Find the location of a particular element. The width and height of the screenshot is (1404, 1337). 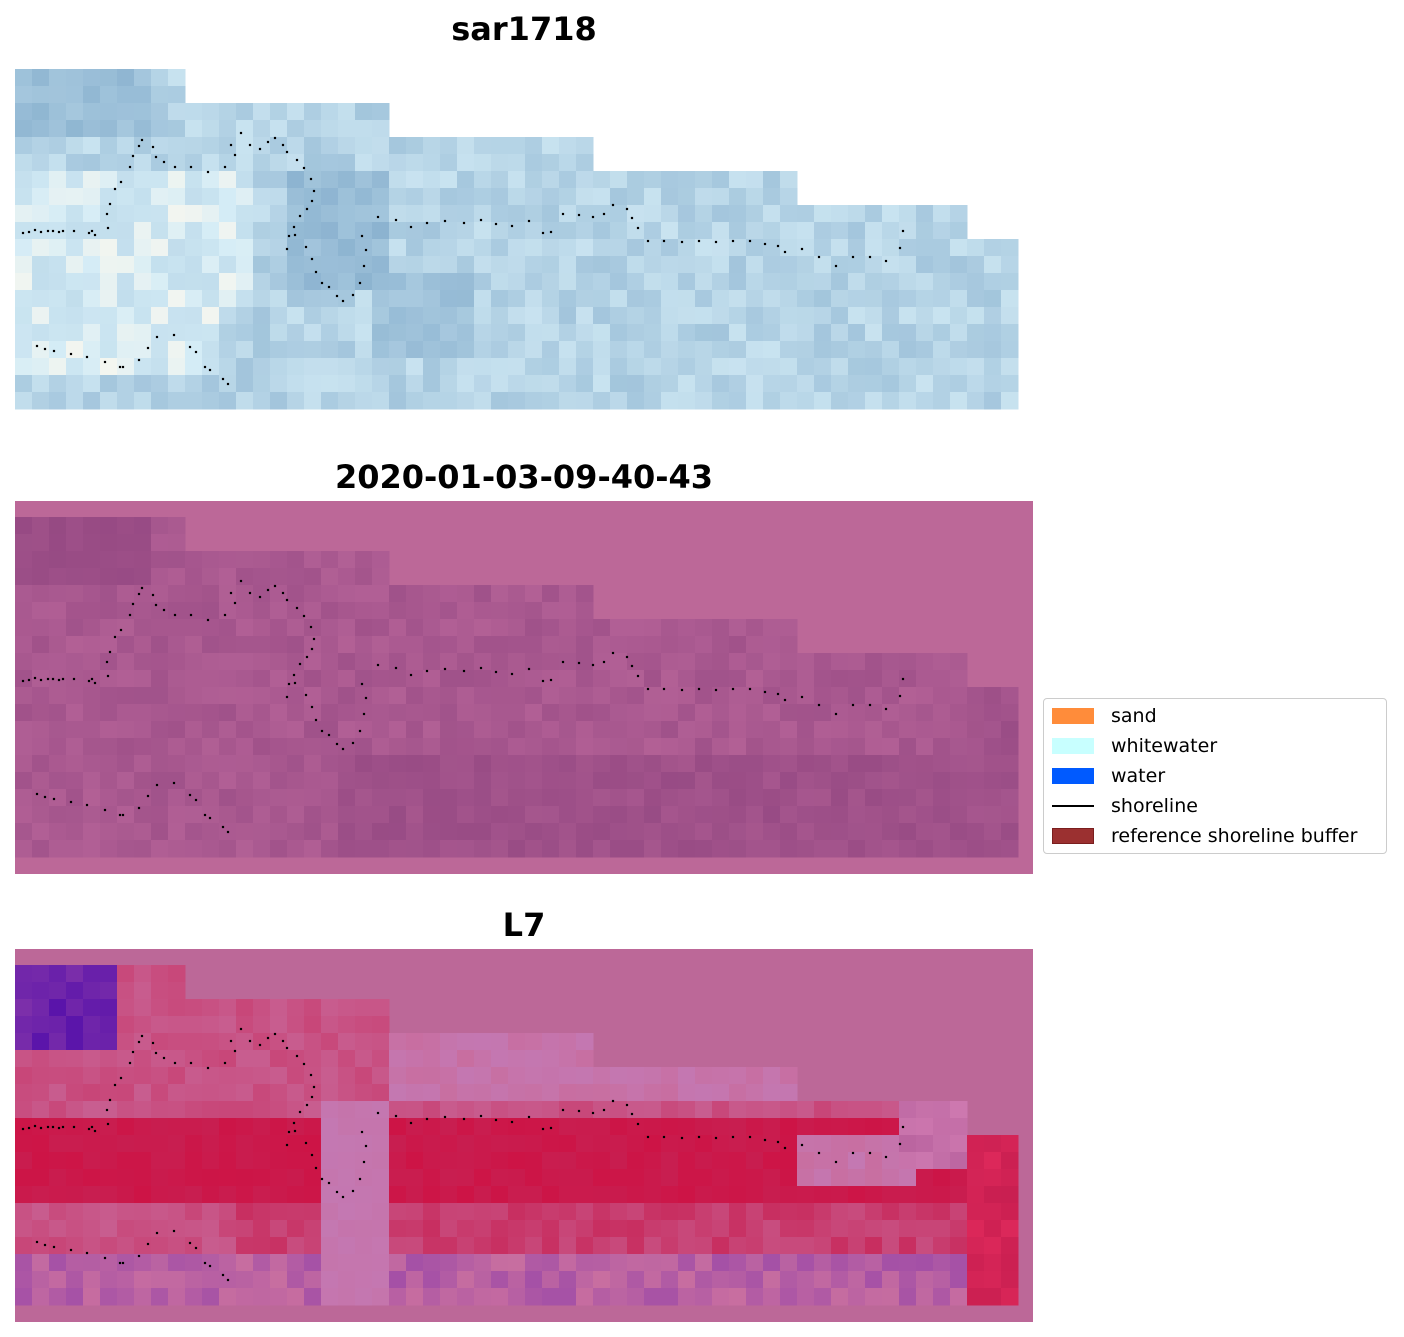

legend-label: shoreline is located at coordinates (1154, 806).